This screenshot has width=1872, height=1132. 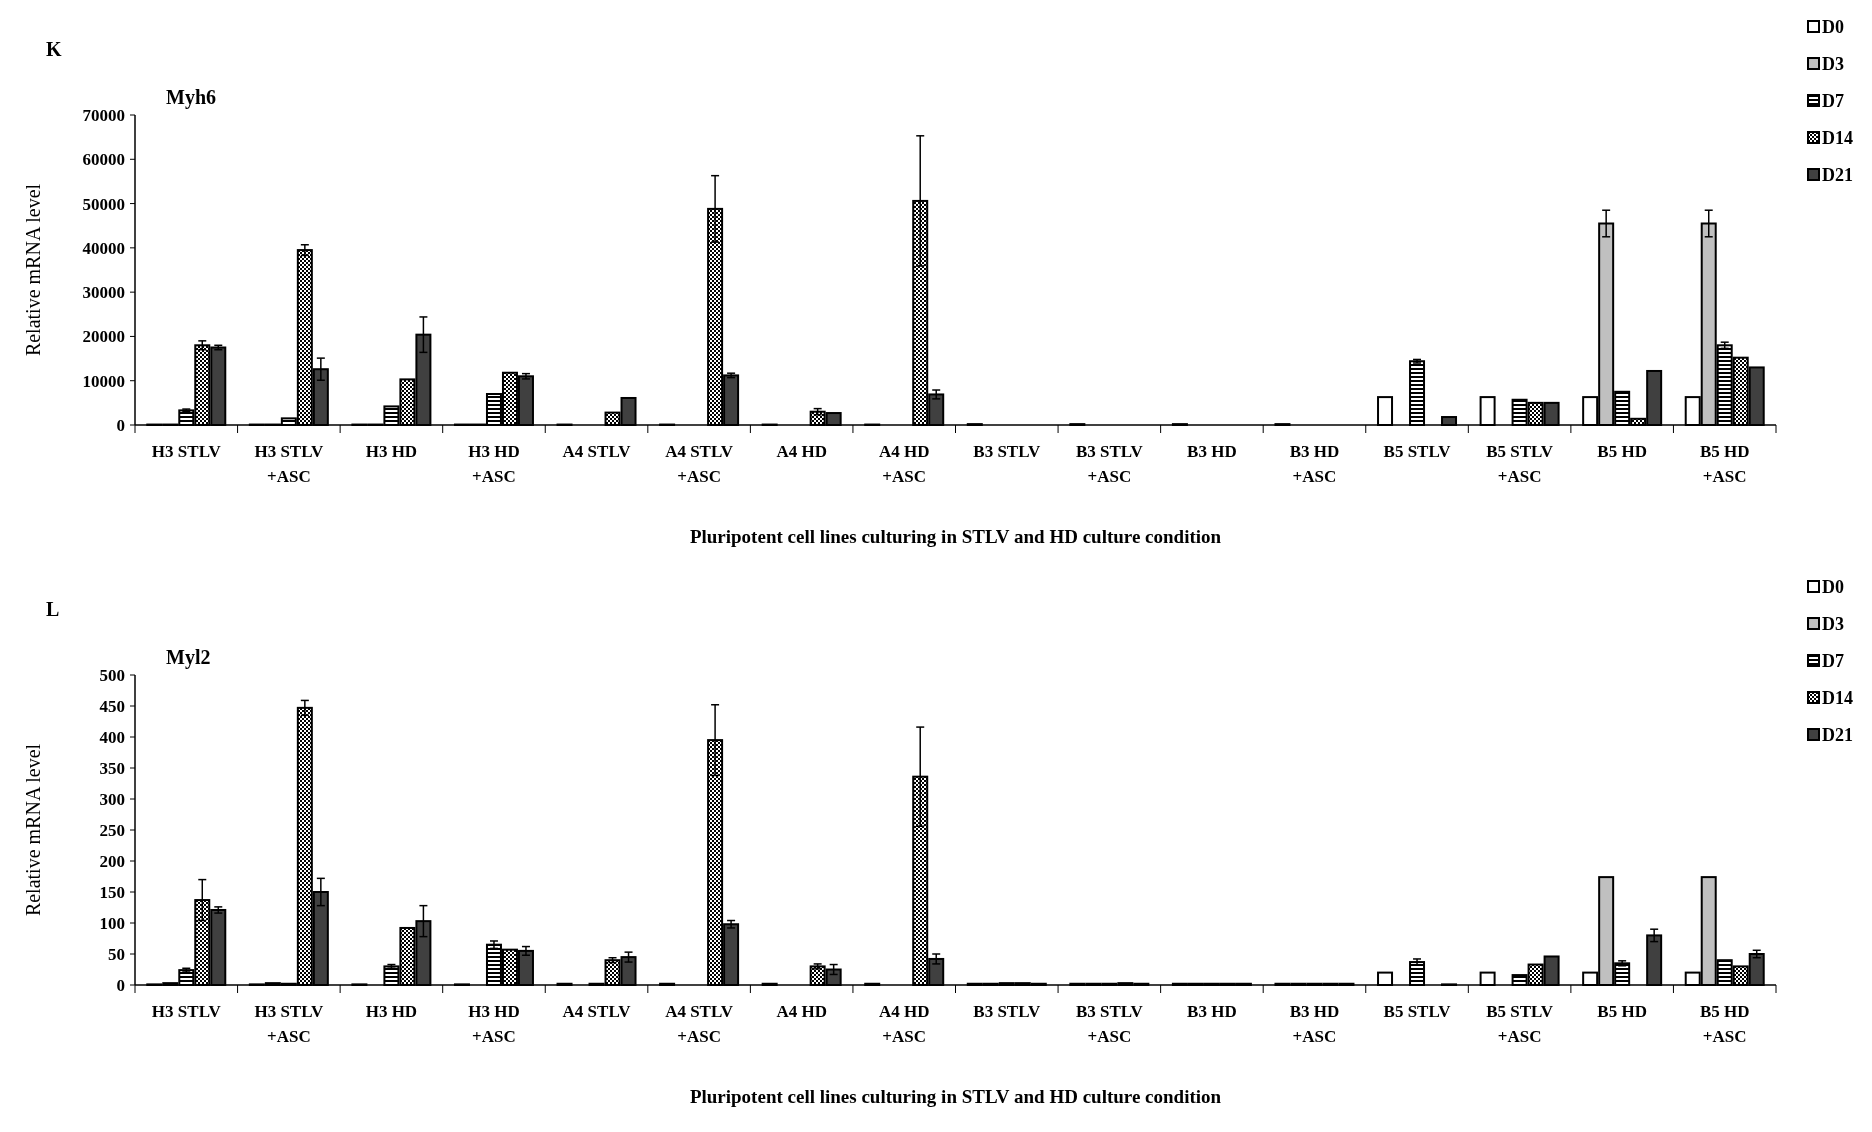 What do you see at coordinates (103, 248) in the screenshot?
I see `y-tick-label: 40000` at bounding box center [103, 248].